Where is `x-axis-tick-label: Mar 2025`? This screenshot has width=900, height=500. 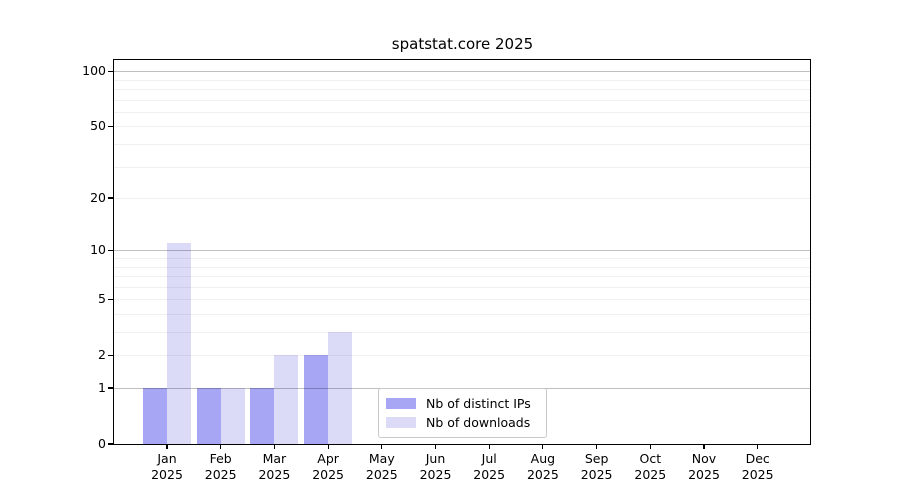 x-axis-tick-label: Mar 2025 is located at coordinates (274, 467).